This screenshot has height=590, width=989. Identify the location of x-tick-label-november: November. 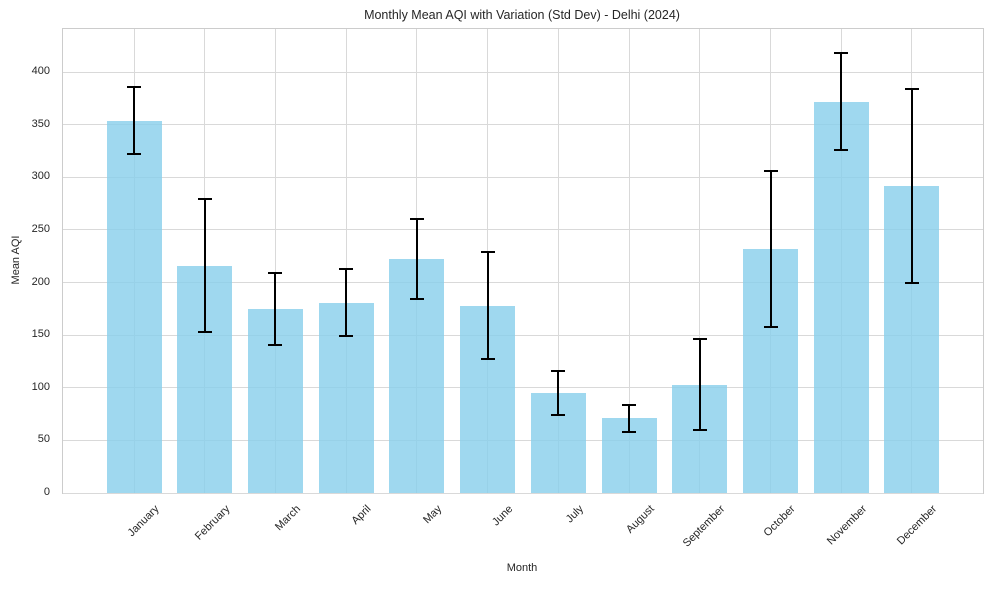
(846, 525).